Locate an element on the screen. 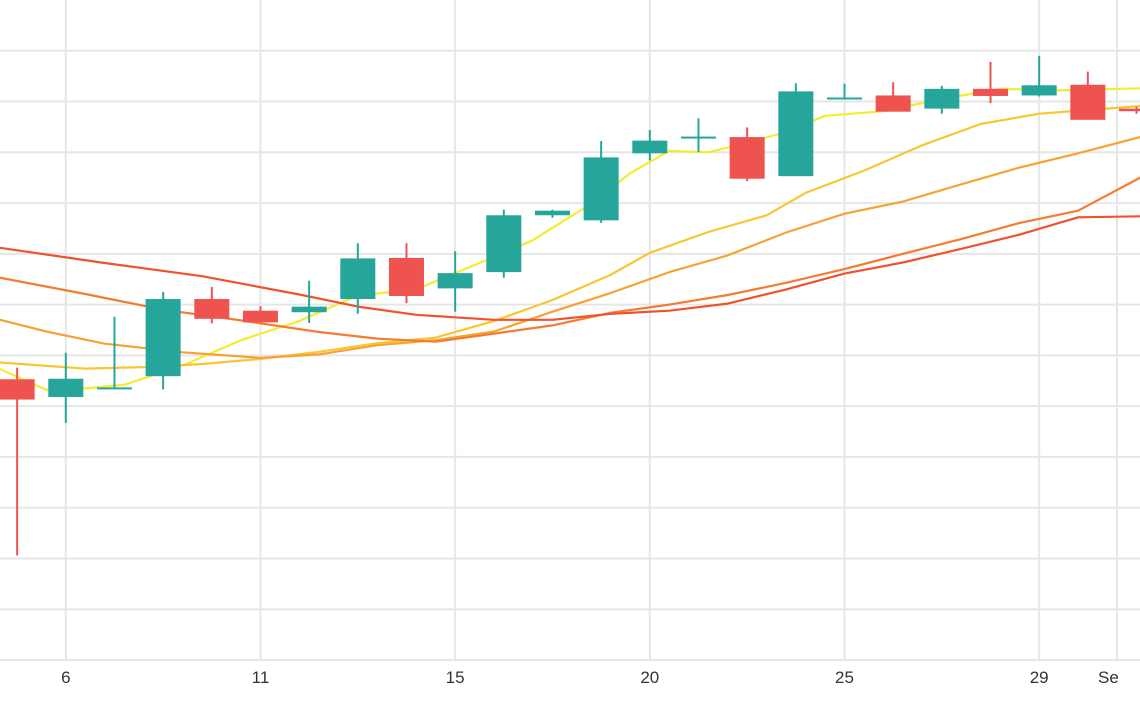 This screenshot has width=1140, height=710. x-tick-label: Se is located at coordinates (1108, 677).